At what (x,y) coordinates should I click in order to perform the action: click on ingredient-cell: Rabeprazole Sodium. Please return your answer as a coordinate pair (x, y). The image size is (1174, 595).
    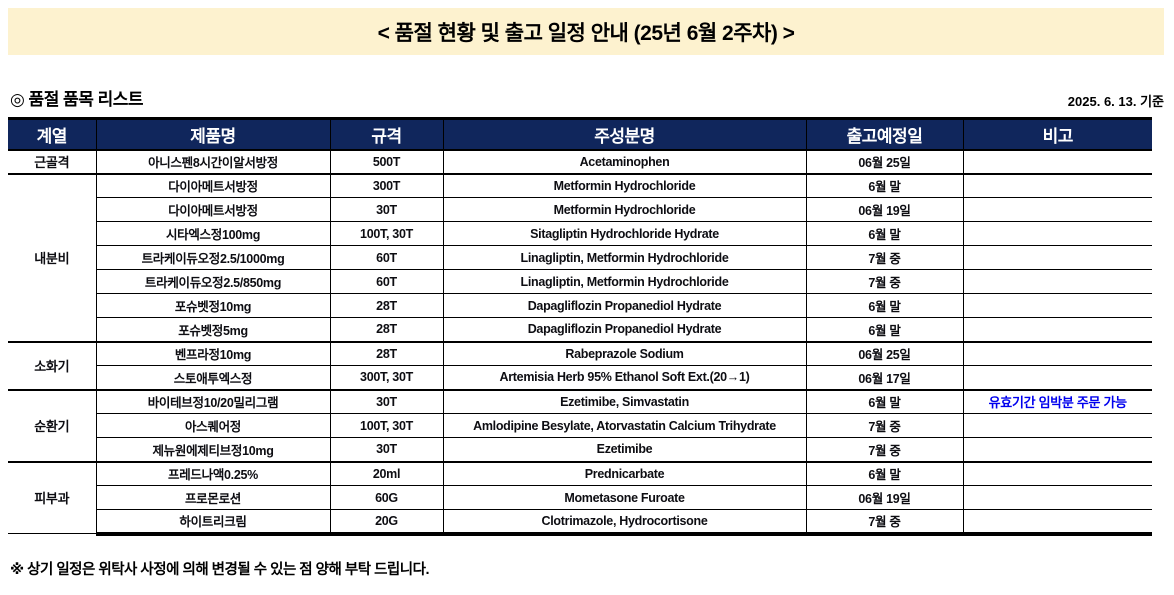
    Looking at the image, I should click on (624, 353).